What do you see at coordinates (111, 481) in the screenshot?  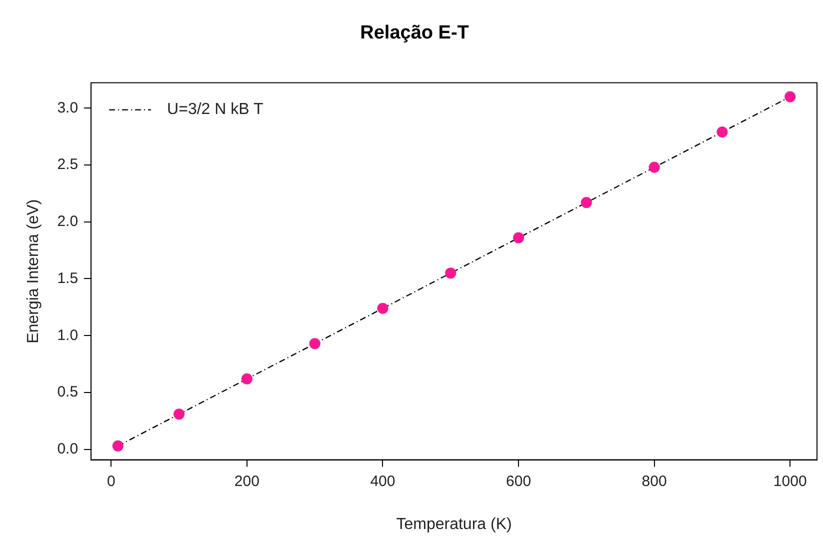 I see `x-tick-label: 0` at bounding box center [111, 481].